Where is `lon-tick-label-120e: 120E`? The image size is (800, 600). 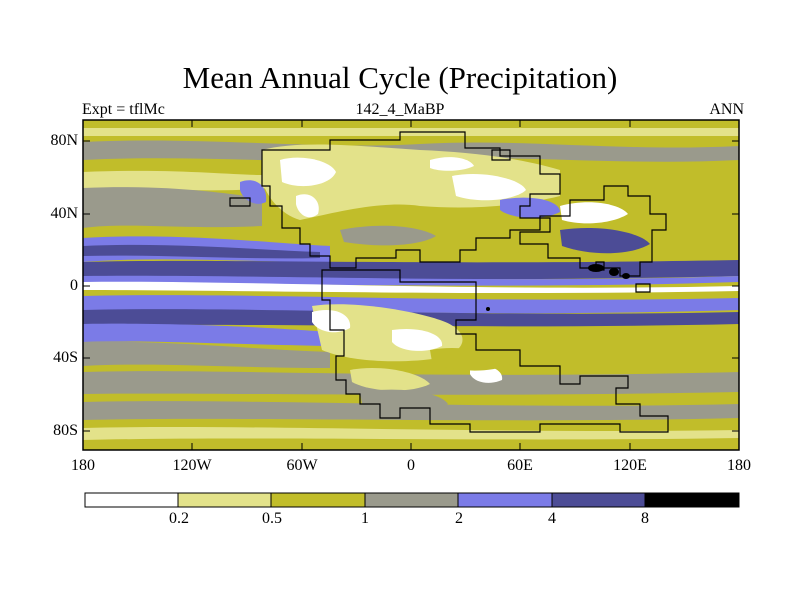
lon-tick-label-120e: 120E is located at coordinates (630, 465).